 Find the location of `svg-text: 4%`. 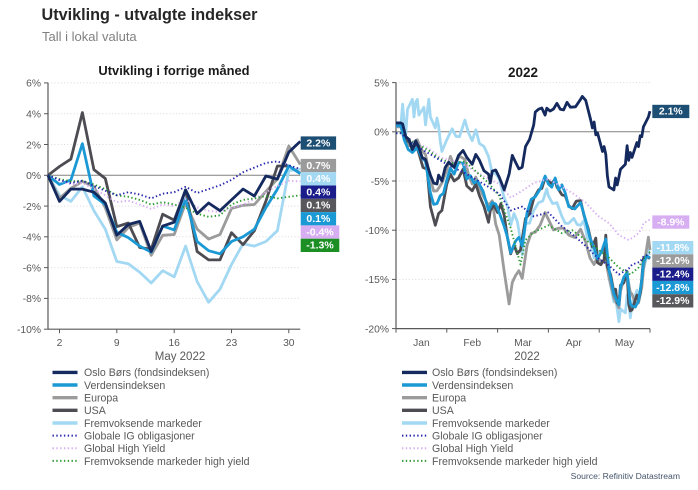

svg-text: 4% is located at coordinates (33, 115).